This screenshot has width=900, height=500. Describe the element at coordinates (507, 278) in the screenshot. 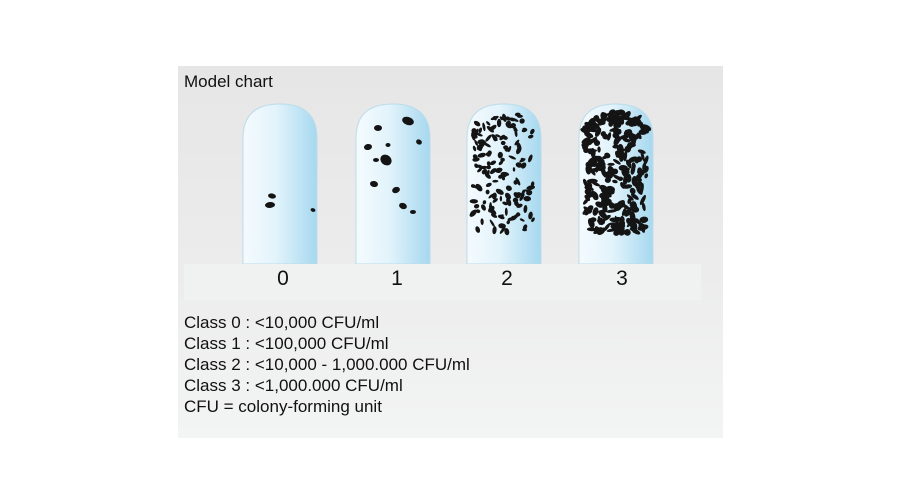

I see `tube-label-2: 2` at that location.